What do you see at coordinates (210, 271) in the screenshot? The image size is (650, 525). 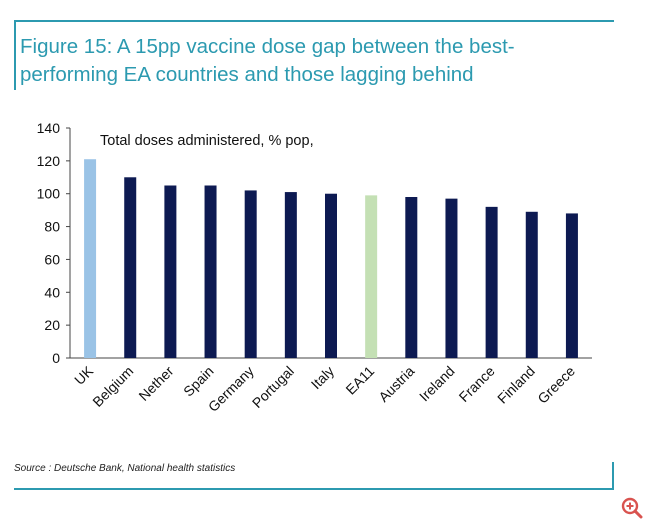 I see `bar-spain` at bounding box center [210, 271].